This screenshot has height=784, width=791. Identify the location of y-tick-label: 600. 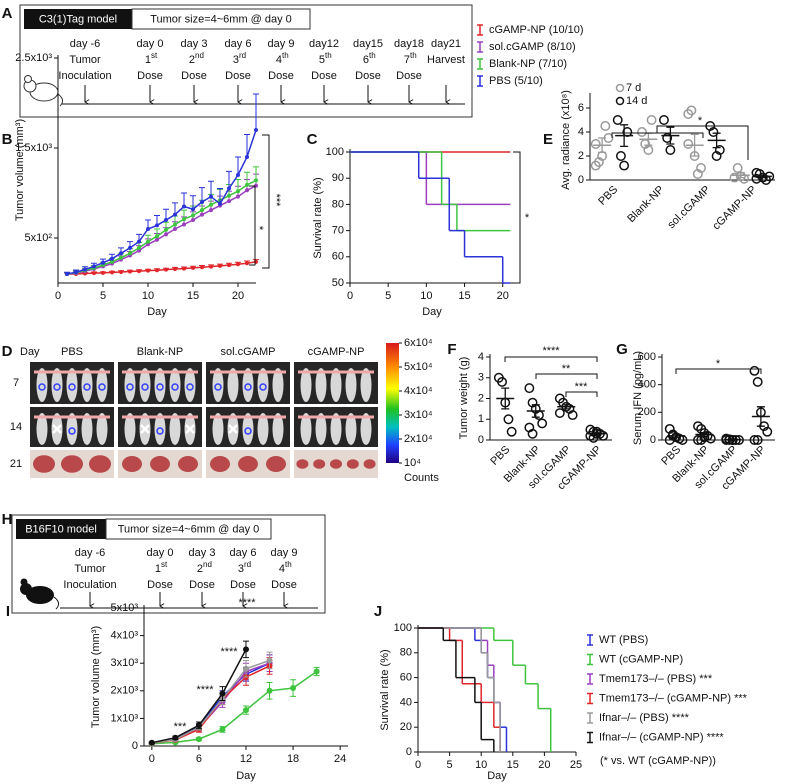
(647, 357).